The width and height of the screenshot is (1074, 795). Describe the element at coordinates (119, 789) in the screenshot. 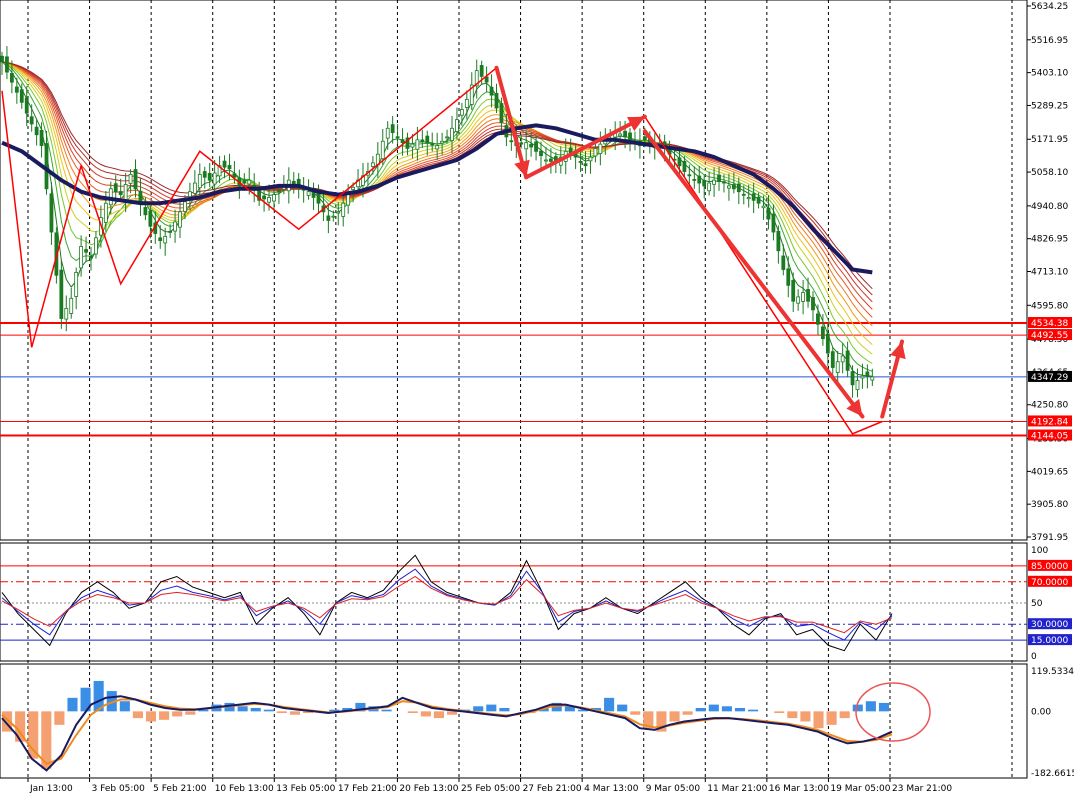

I see `time-tick-label: 3 Feb 05:00` at that location.